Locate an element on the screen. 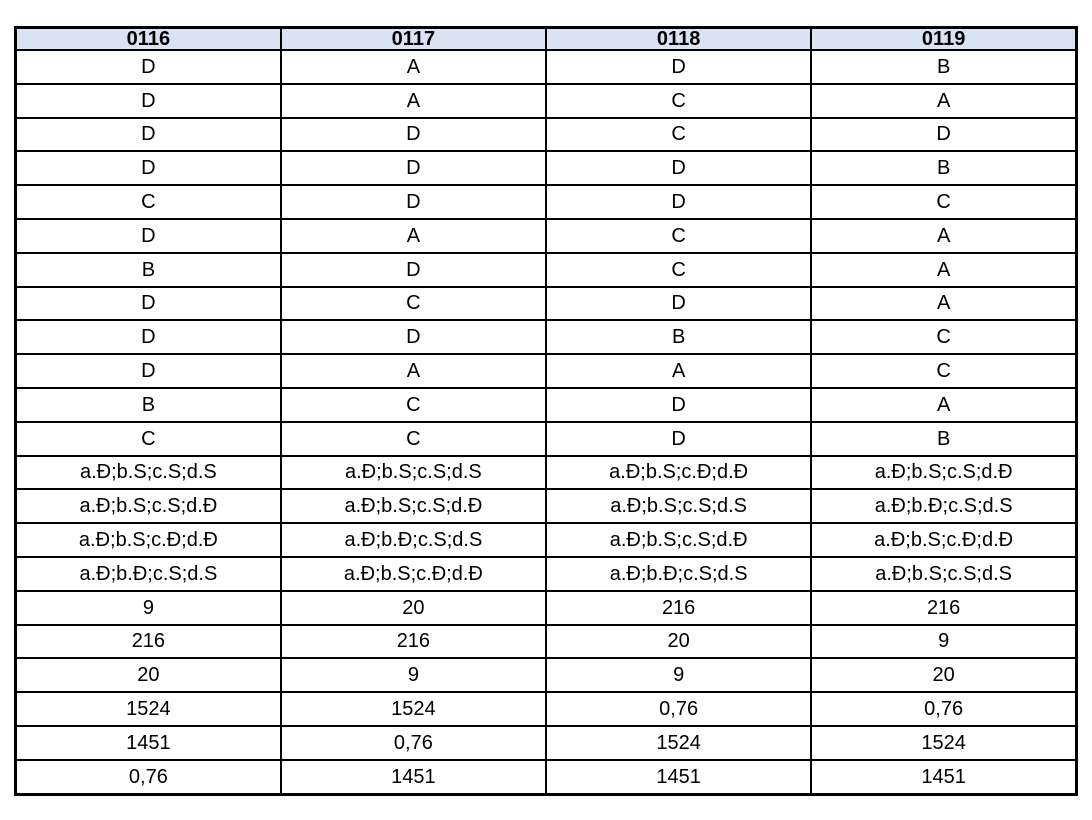 Image resolution: width=1092 pixels, height=820 pixels. header-row: 0116 0117 0118 0119 is located at coordinates (546, 38).